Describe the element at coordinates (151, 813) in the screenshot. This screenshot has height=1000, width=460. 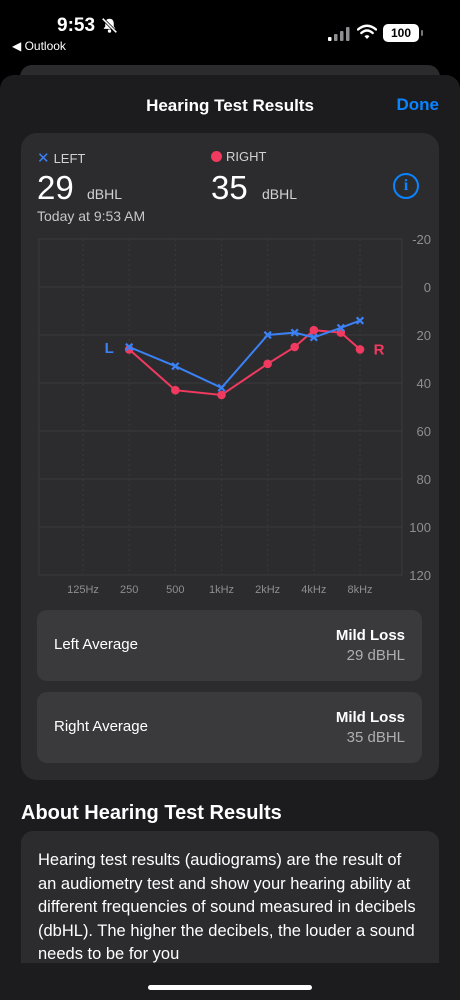
I see `about-heading: About Hearing Test Results` at that location.